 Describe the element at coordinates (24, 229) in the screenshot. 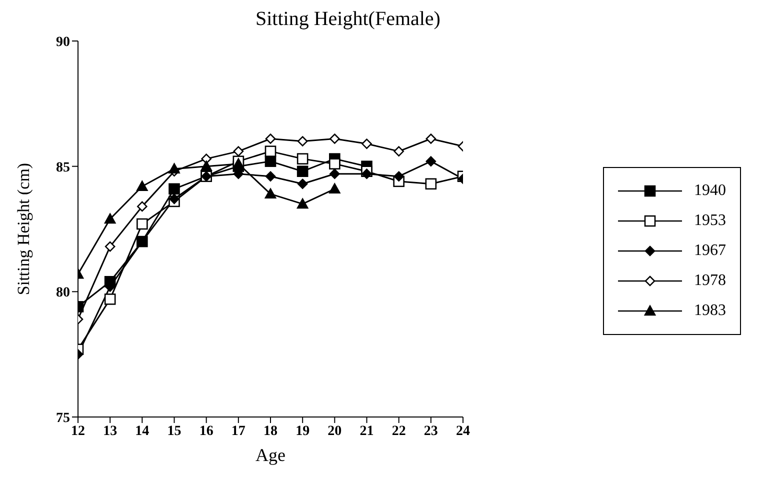

I see `y-axis-title: Sitting Height (cm)` at that location.